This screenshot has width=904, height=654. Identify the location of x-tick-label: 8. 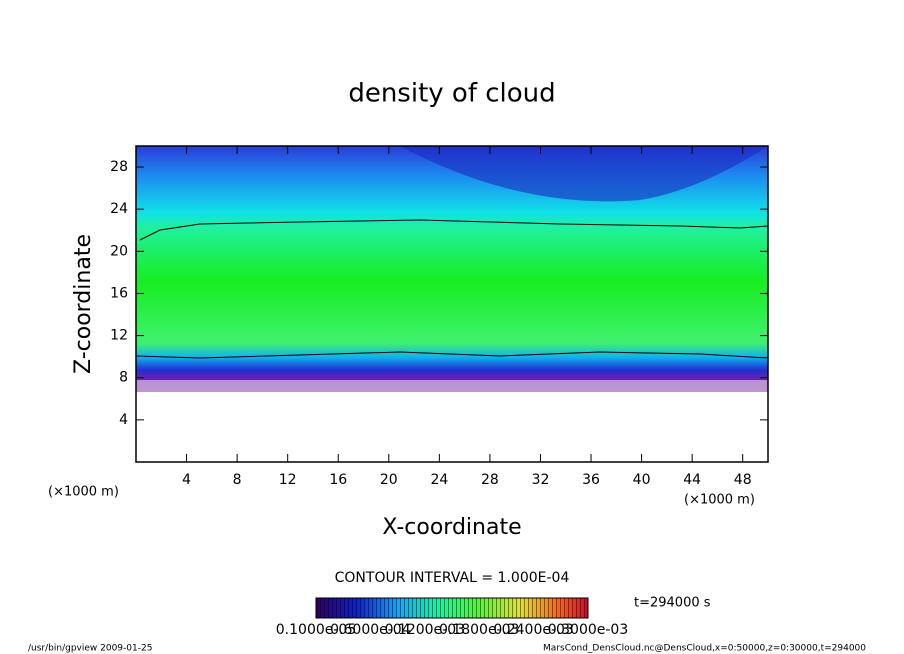
(237, 480).